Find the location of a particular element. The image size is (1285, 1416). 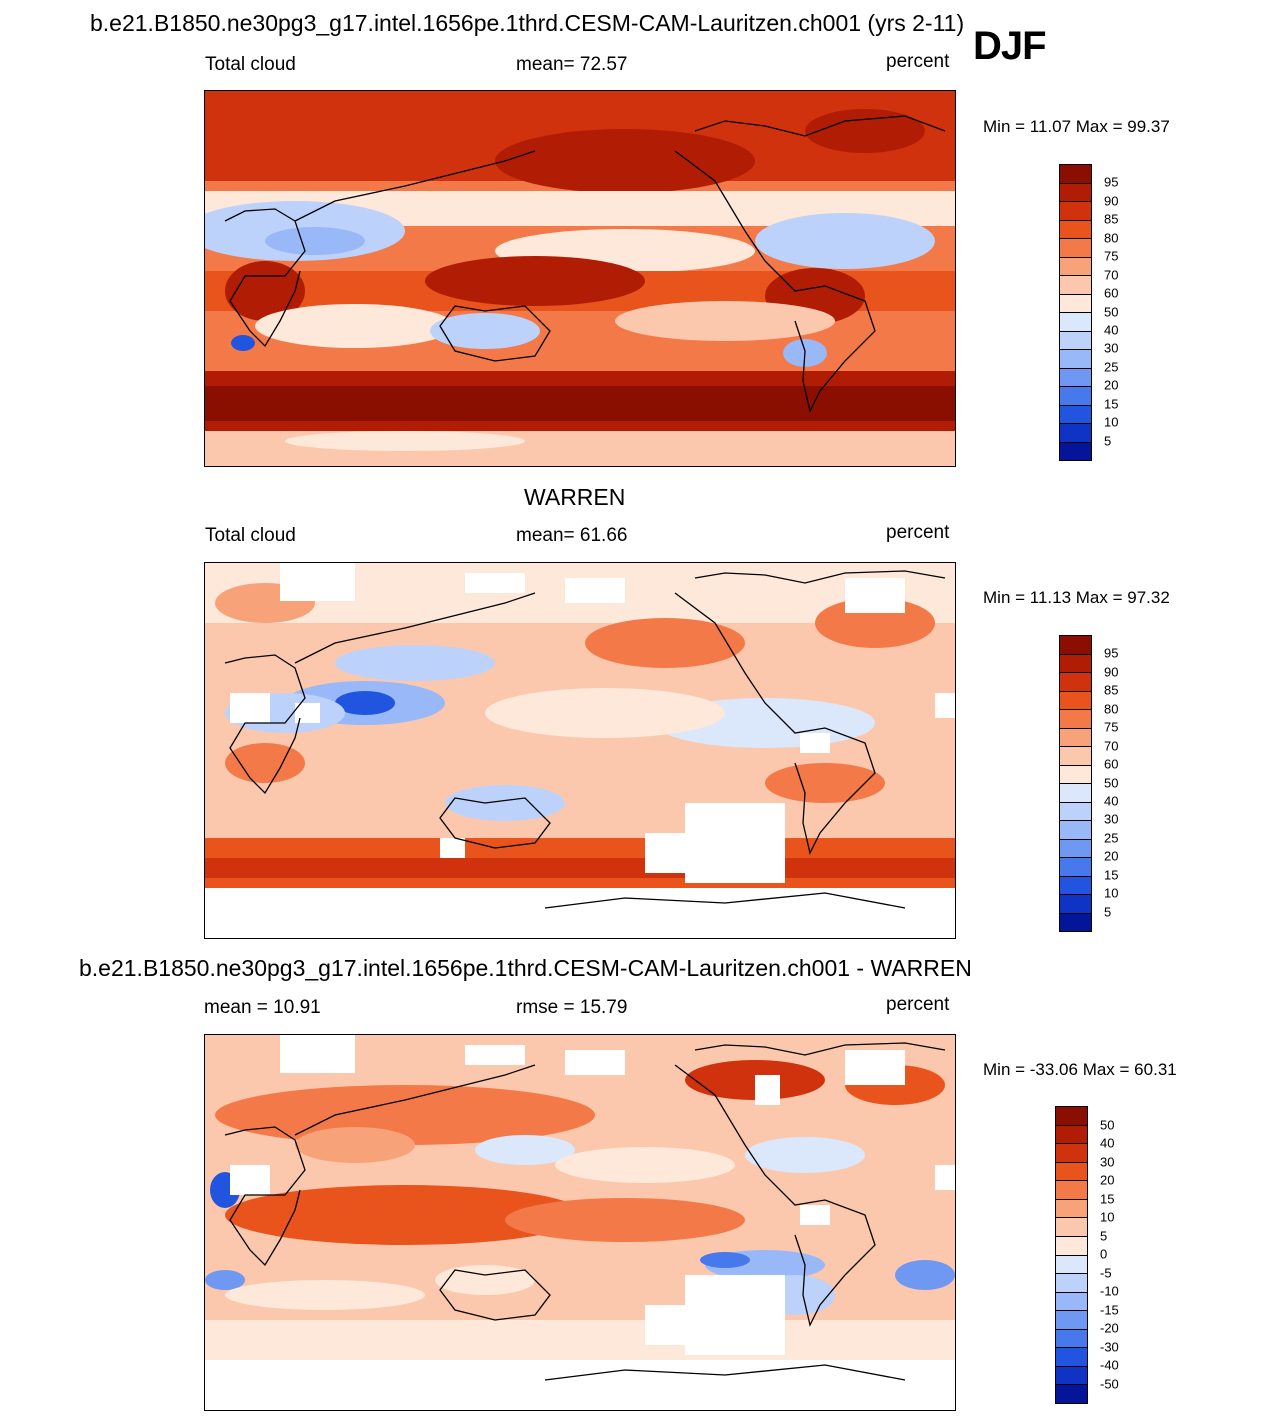

season-label: DJF is located at coordinates (1010, 46).